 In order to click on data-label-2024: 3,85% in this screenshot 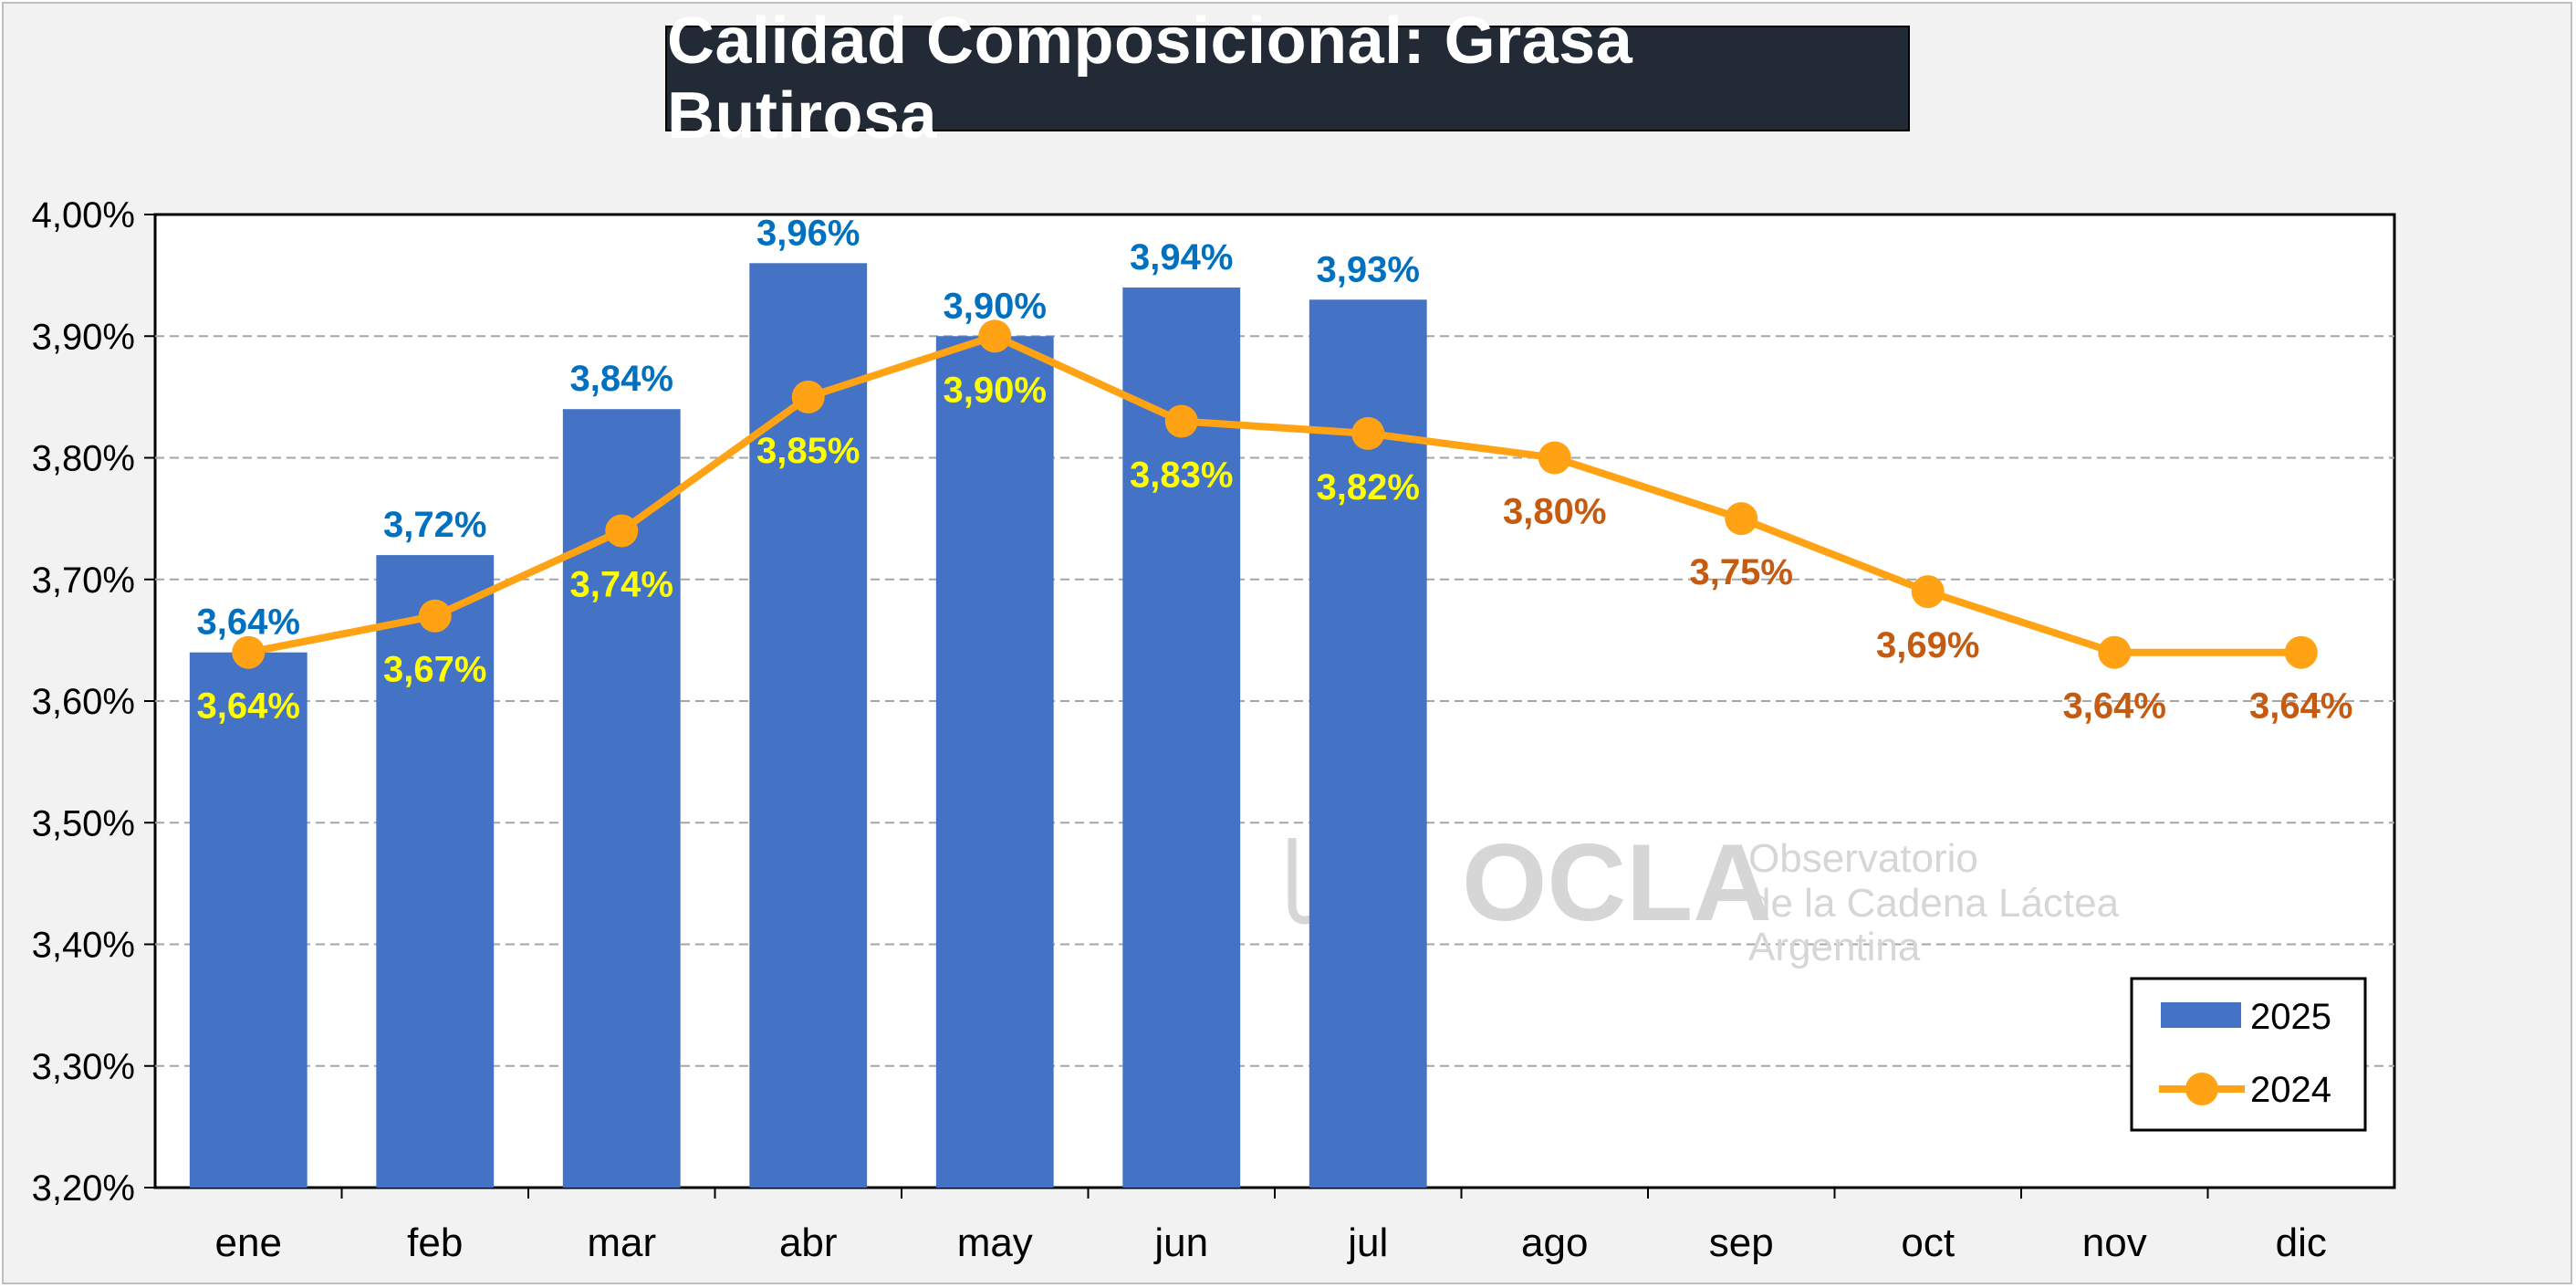, I will do `click(808, 451)`.